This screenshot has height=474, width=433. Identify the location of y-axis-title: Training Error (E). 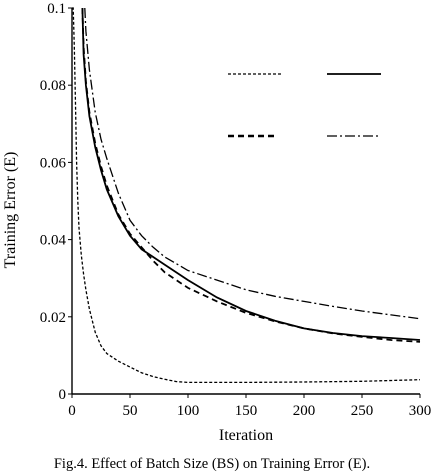
(10, 210).